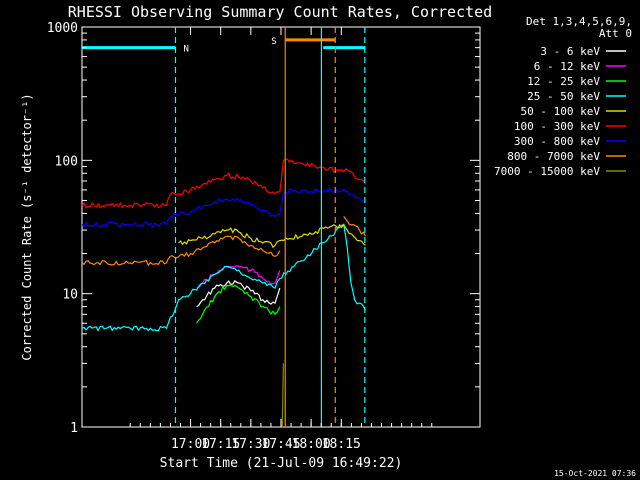 The height and width of the screenshot is (480, 640). I want to click on annotations: NS, so click(224, 46).